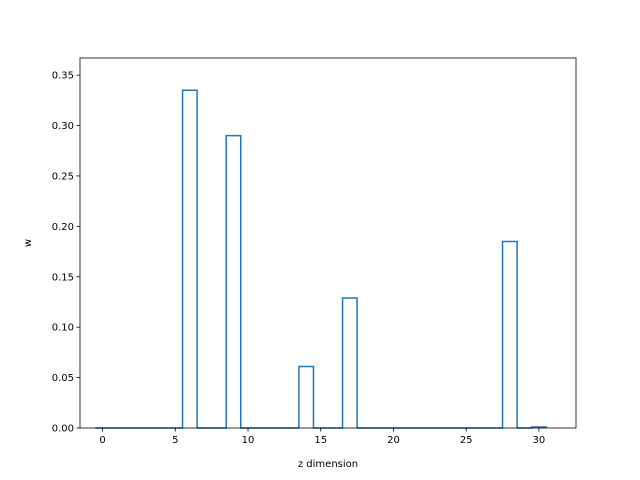  What do you see at coordinates (466, 440) in the screenshot?
I see `x-tick-label: 25` at bounding box center [466, 440].